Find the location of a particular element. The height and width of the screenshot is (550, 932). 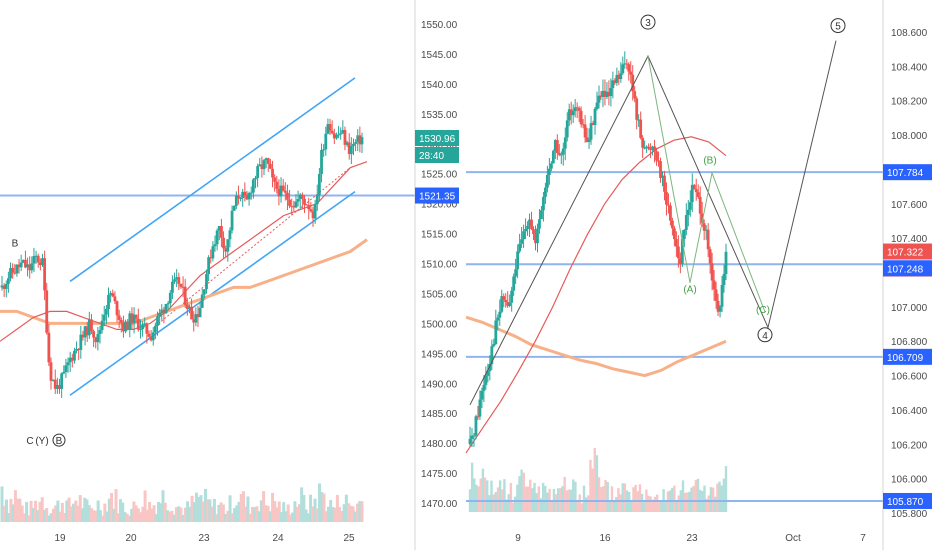

left-x-tick-label: 24 is located at coordinates (278, 538).